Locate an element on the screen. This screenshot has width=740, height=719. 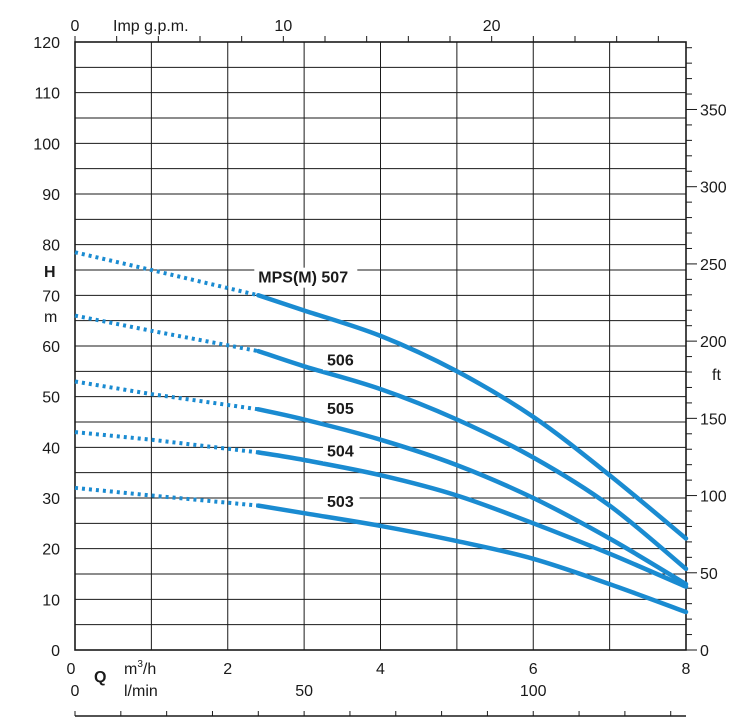
y-axis-title: H is located at coordinates (50, 272).